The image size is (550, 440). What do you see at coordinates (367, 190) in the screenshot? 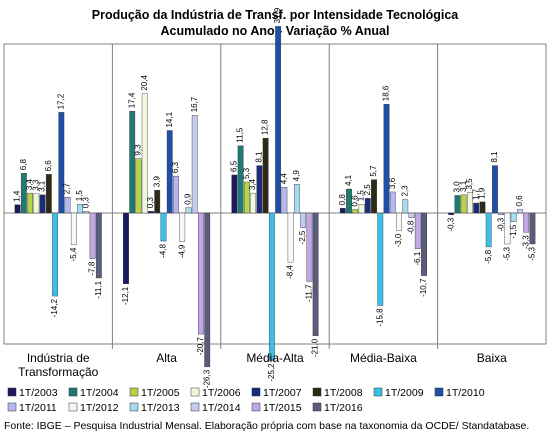
I see `data-label: 2,5` at bounding box center [367, 190].